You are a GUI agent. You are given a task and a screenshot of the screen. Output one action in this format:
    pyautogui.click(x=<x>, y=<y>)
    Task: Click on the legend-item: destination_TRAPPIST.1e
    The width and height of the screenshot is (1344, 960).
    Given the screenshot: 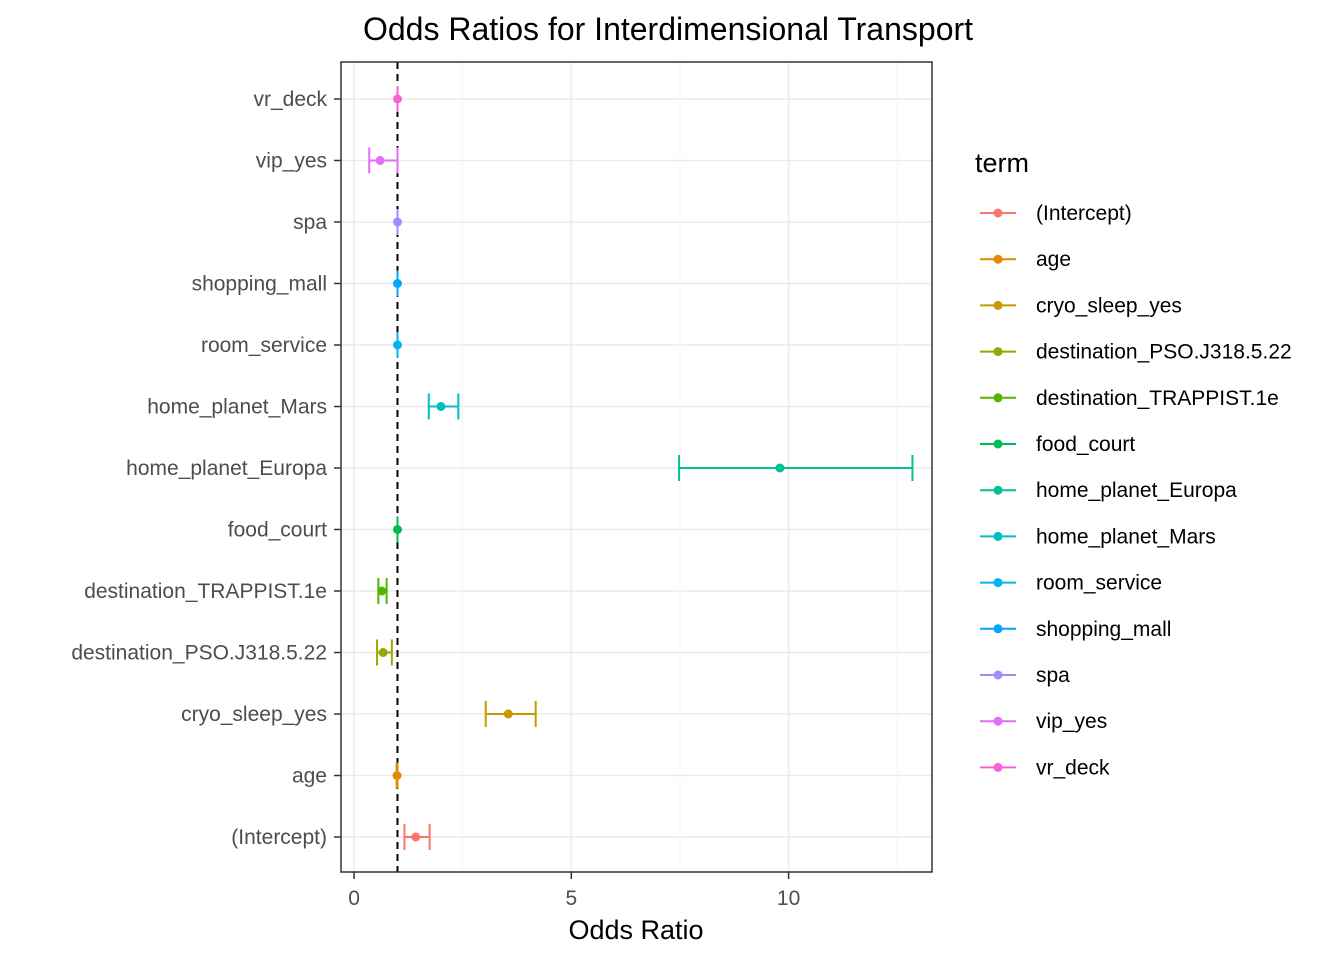 What is the action you would take?
    pyautogui.click(x=1129, y=398)
    